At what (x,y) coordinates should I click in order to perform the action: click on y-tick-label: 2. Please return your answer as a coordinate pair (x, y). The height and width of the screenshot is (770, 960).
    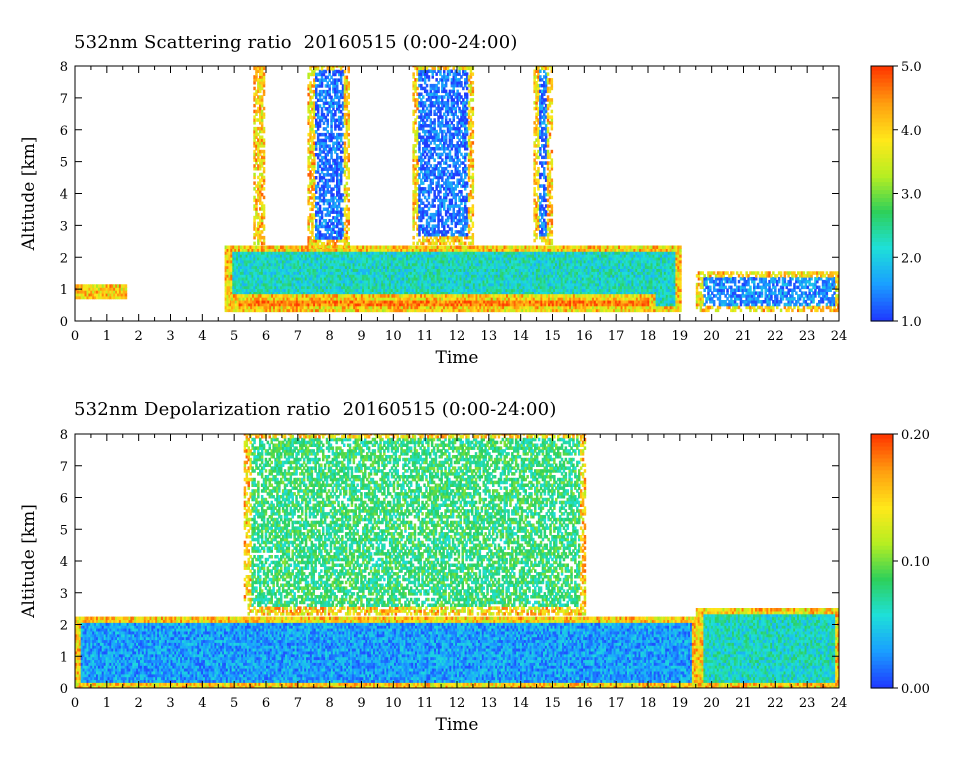
    Looking at the image, I should click on (64, 258).